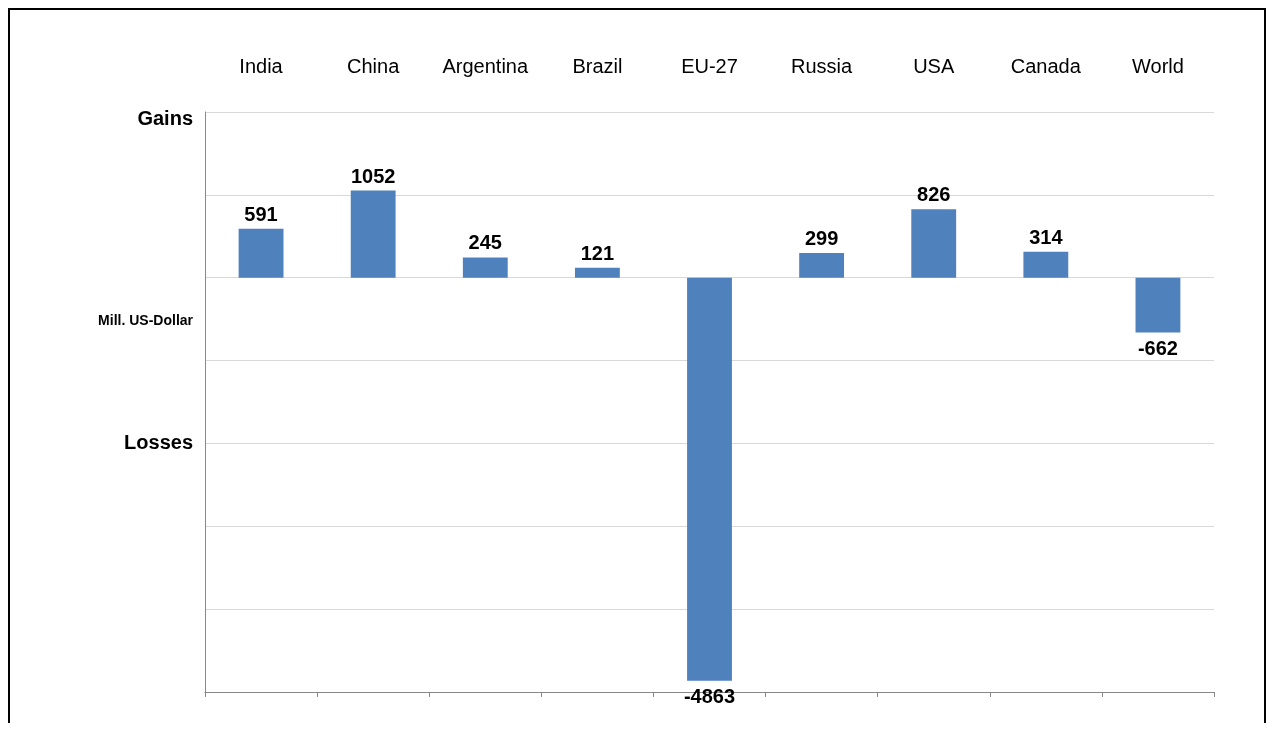  What do you see at coordinates (485, 242) in the screenshot?
I see `data-label: 245` at bounding box center [485, 242].